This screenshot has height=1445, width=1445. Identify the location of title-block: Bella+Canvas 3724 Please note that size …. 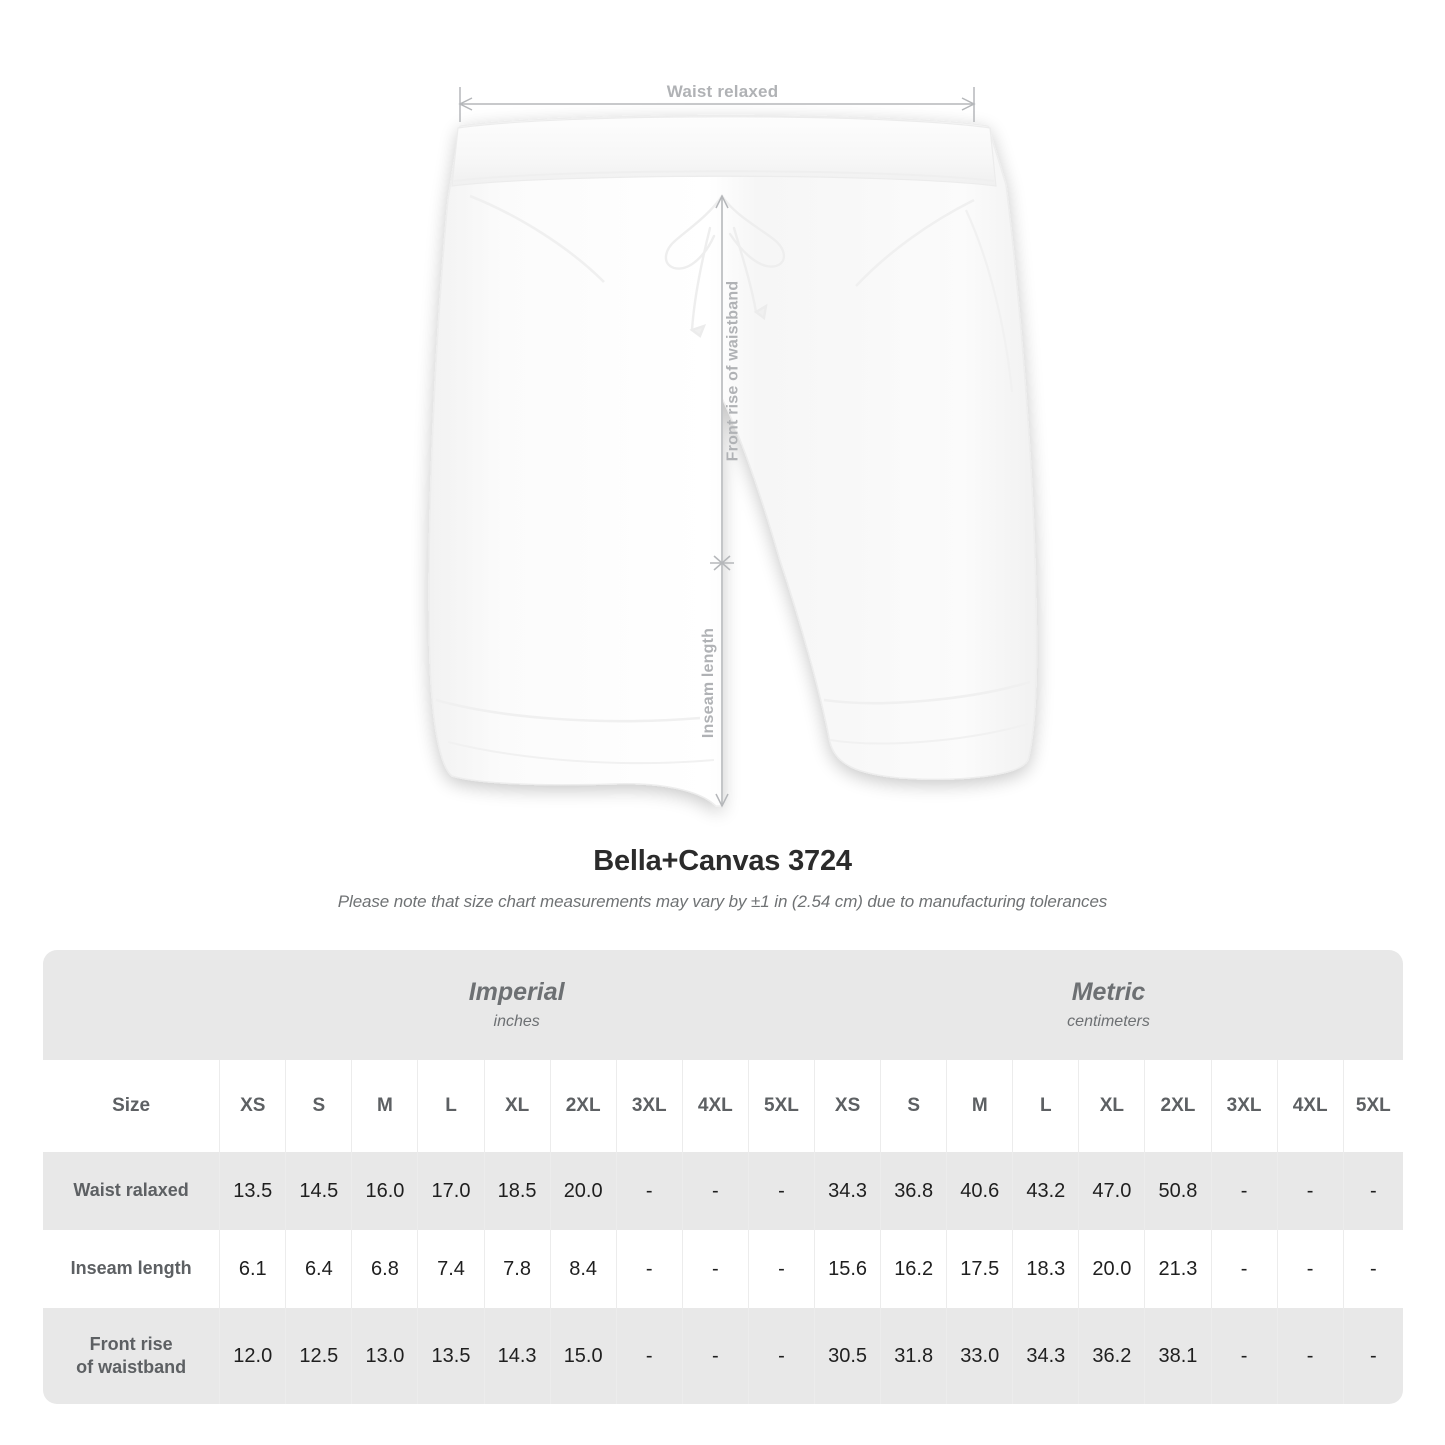
(722, 878).